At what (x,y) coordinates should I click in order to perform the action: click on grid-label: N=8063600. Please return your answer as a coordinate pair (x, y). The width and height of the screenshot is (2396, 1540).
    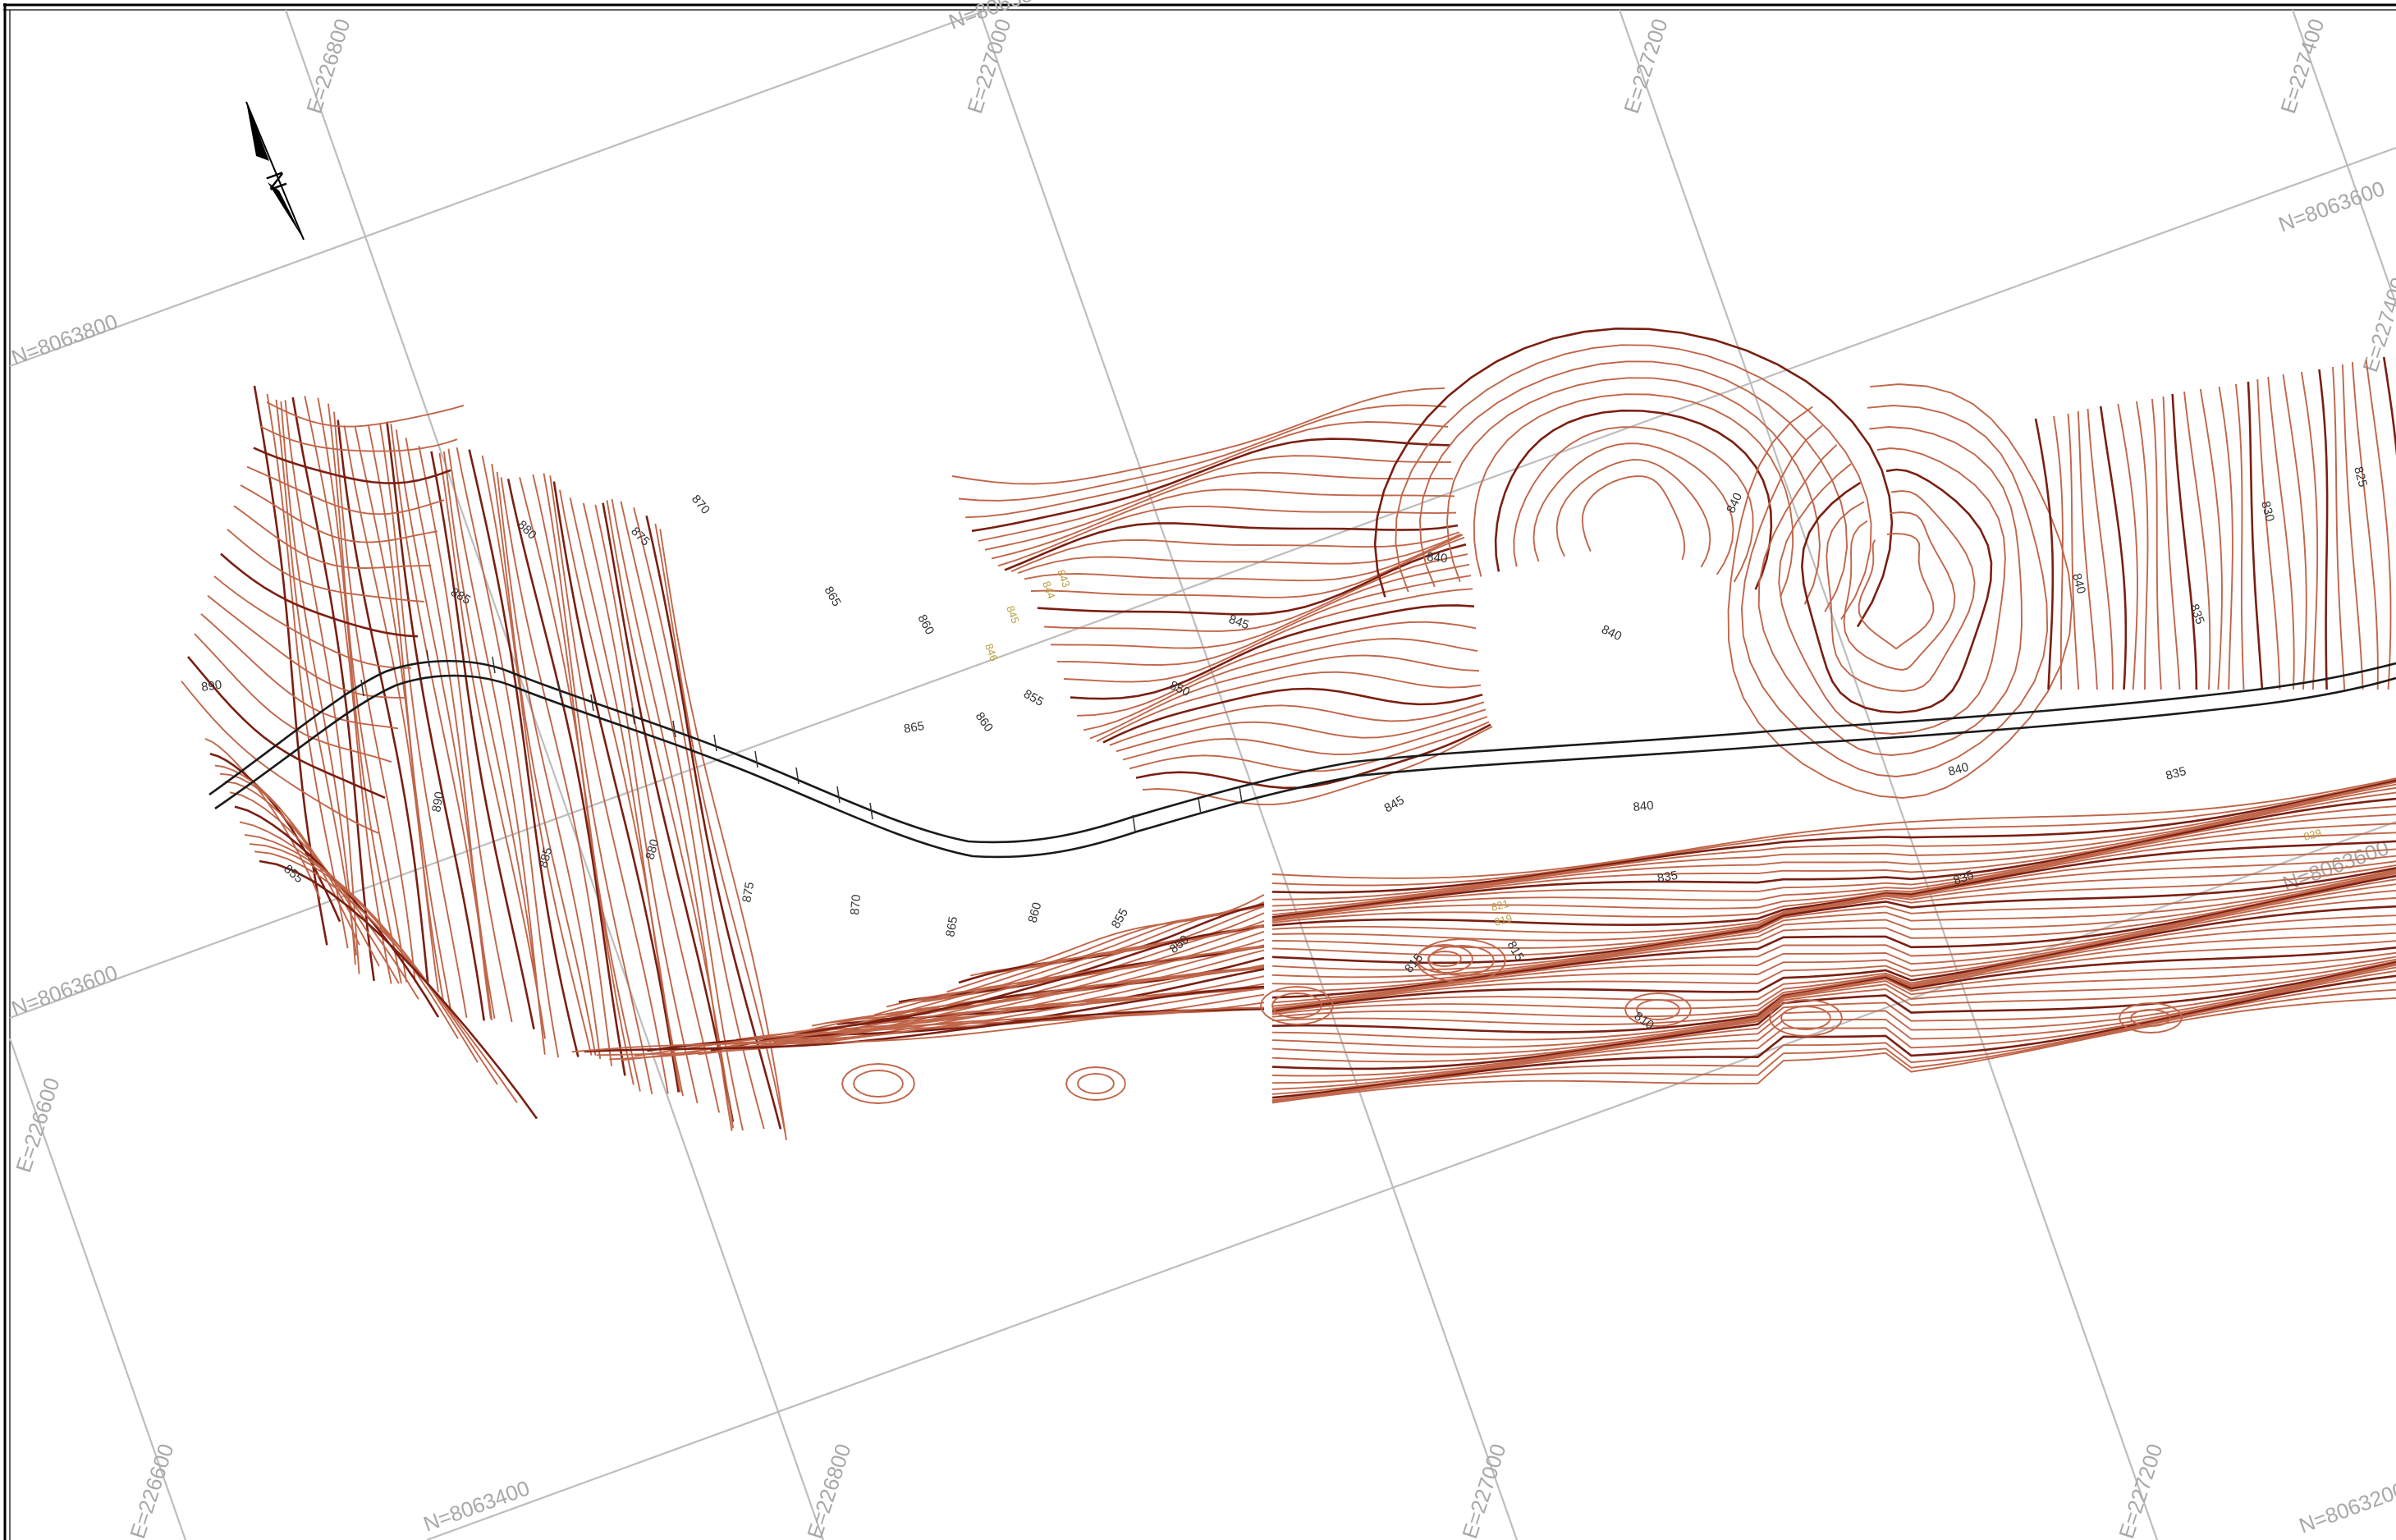
    Looking at the image, I should click on (64, 990).